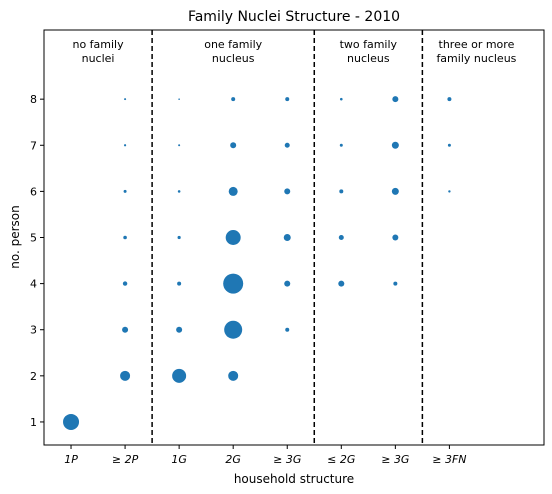 The height and width of the screenshot is (494, 552). I want to click on x-tick-label: 1P, so click(71, 459).